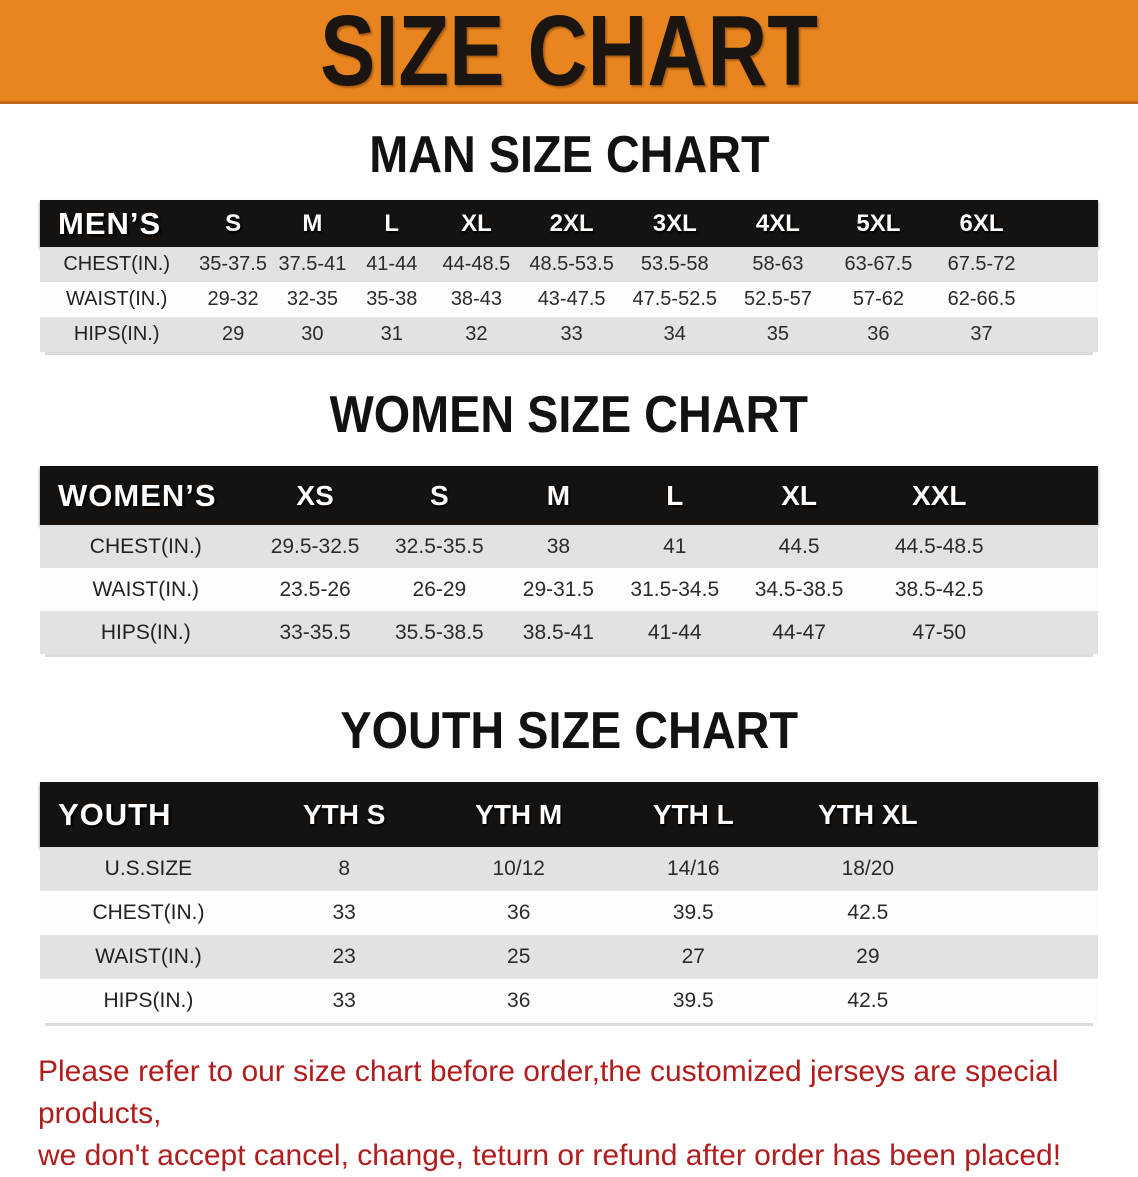 The width and height of the screenshot is (1138, 1177). I want to click on size-header-cell: XXL, so click(939, 495).